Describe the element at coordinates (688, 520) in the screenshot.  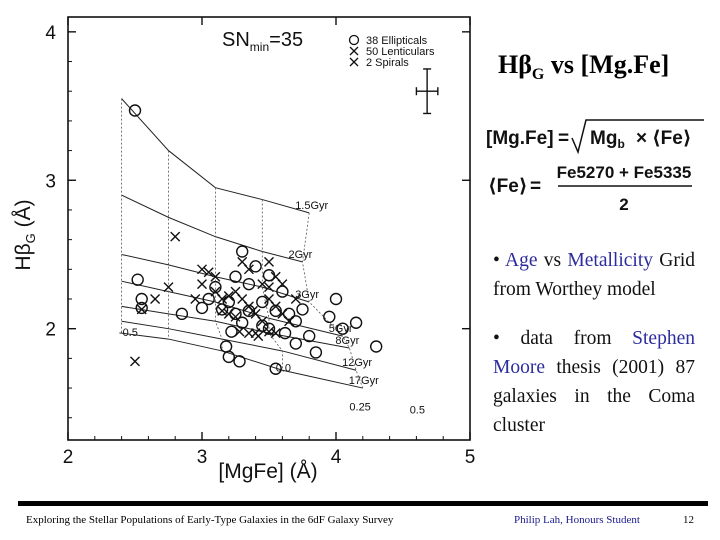
I see `page-number: 12` at that location.